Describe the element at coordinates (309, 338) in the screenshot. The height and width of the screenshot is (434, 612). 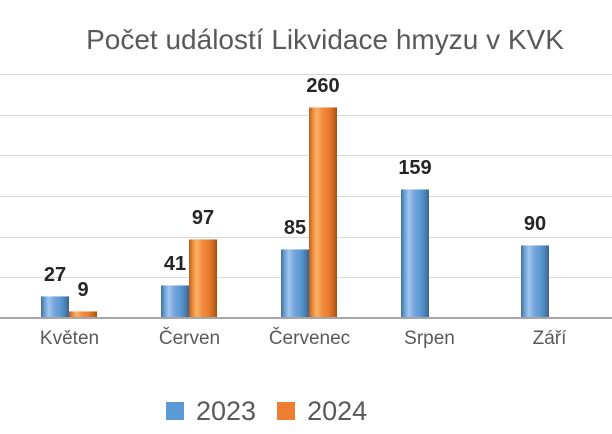
I see `category-label-Červenec: Červenec` at that location.